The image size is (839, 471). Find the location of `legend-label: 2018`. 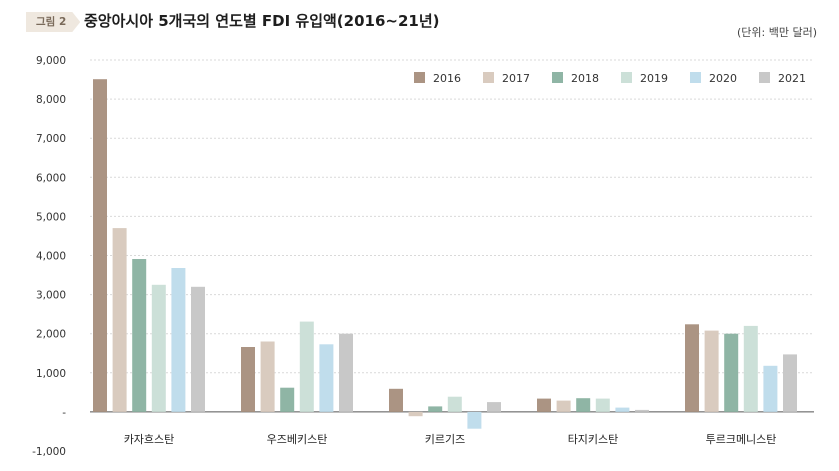

legend-label: 2018 is located at coordinates (585, 78).